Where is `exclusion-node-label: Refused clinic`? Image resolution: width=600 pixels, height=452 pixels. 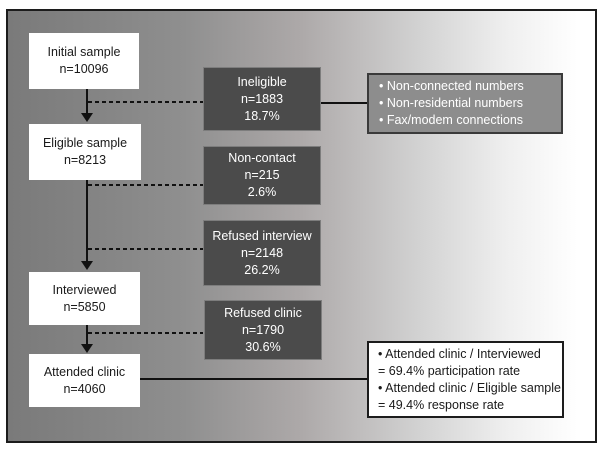 exclusion-node-label: Refused clinic is located at coordinates (263, 312).